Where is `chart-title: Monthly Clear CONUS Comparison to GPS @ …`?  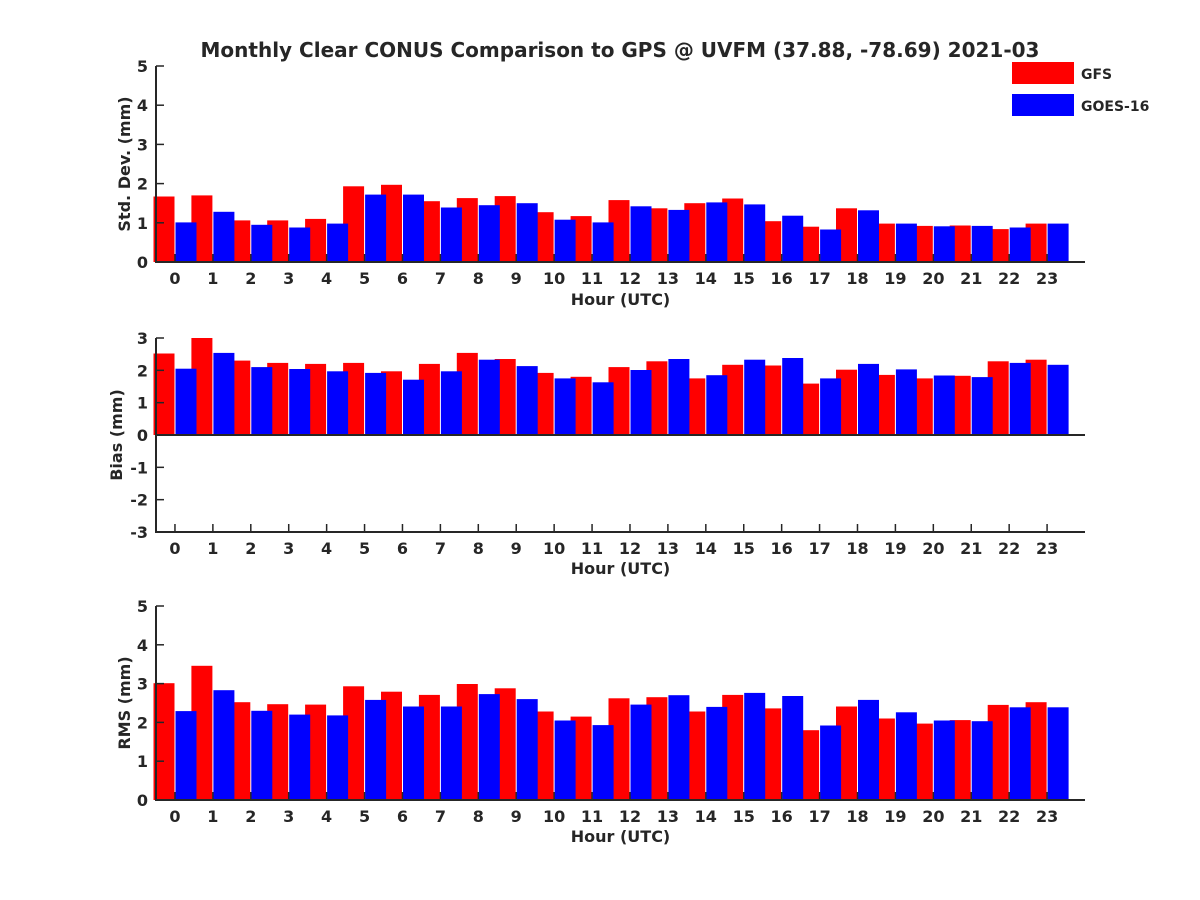
chart-title: Monthly Clear CONUS Comparison to GPS @ … is located at coordinates (620, 50).